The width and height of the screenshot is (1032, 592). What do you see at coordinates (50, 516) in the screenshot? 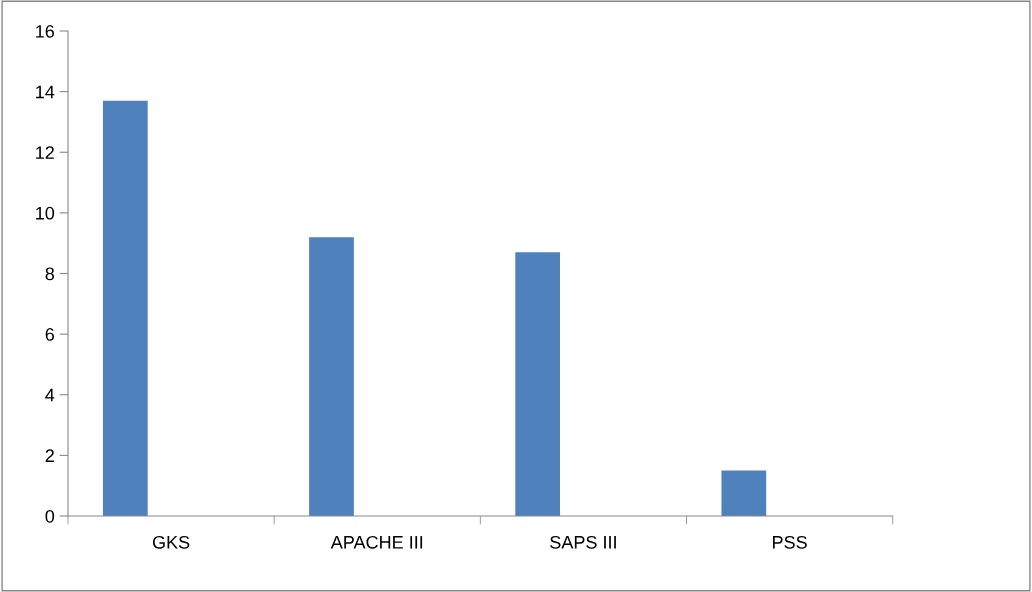
I see `y-tick-label: 0` at bounding box center [50, 516].